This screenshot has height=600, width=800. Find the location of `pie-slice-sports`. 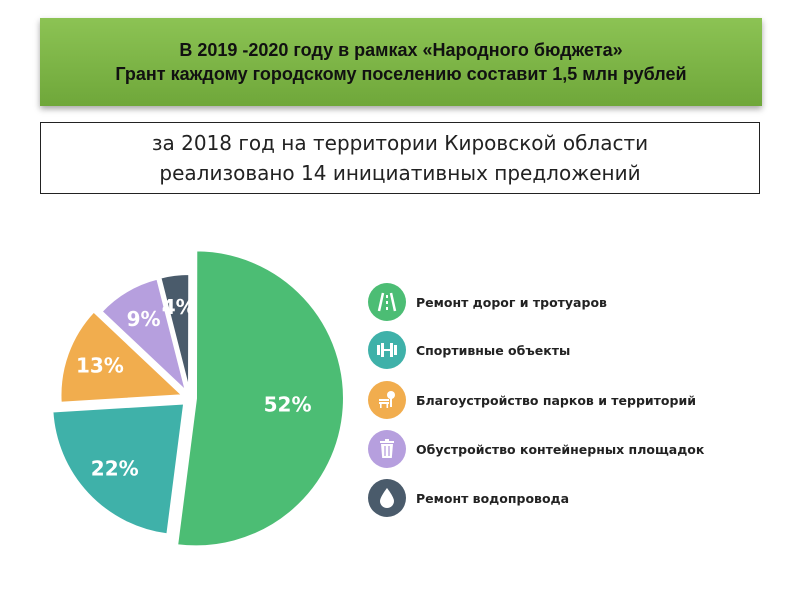

pie-slice-sports is located at coordinates (118, 469).